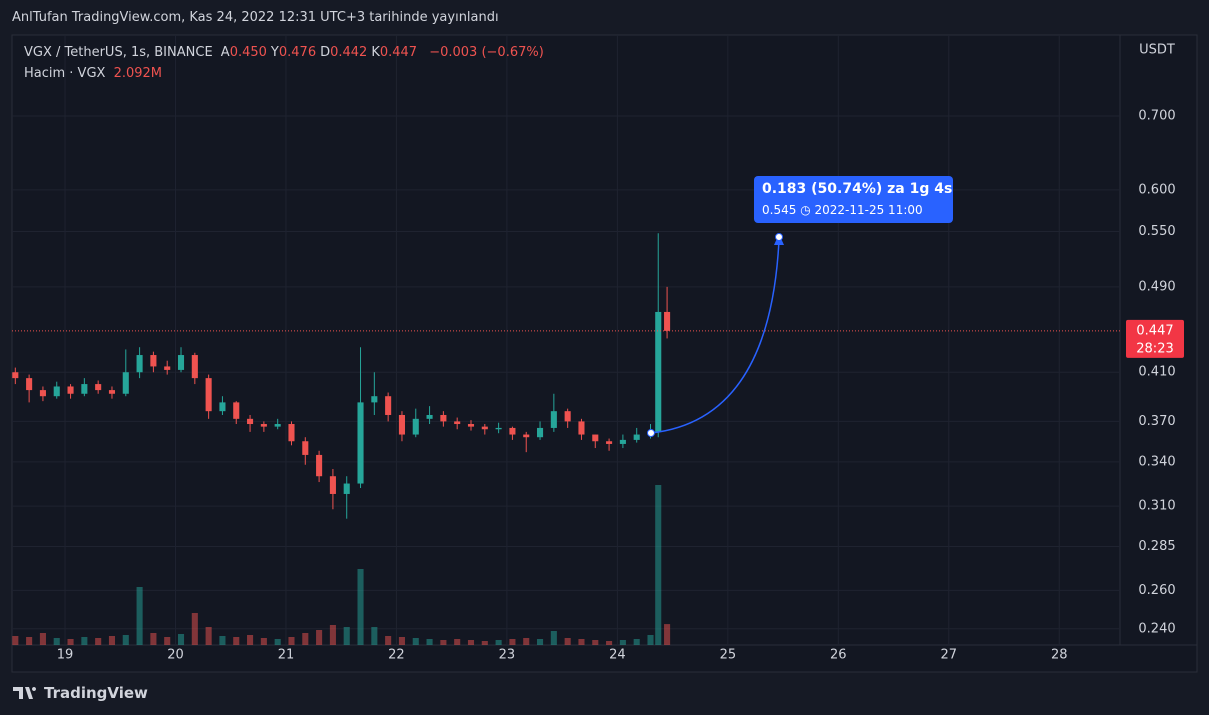  Describe the element at coordinates (1157, 50) in the screenshot. I see `y-axis-label: USDT` at that location.